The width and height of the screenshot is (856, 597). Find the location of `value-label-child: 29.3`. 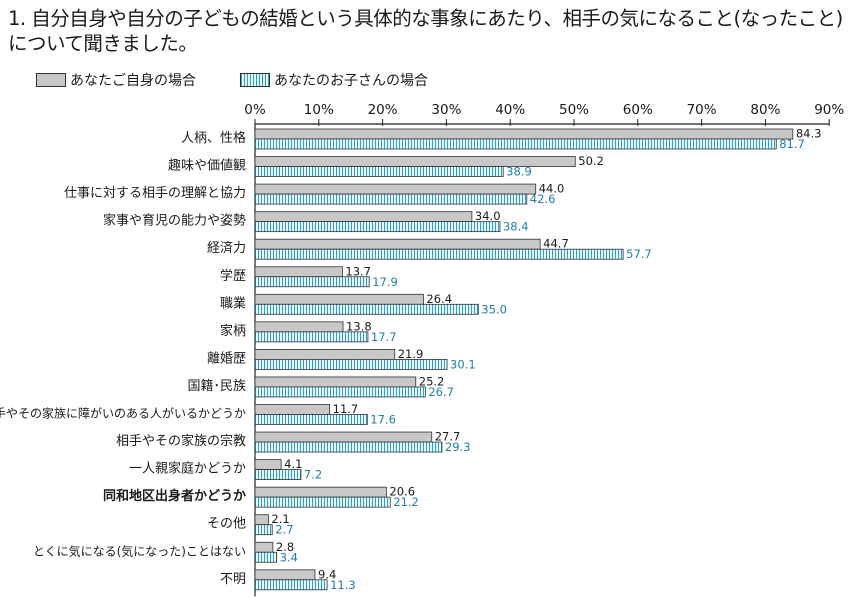

value-label-child: 29.3 is located at coordinates (458, 447).